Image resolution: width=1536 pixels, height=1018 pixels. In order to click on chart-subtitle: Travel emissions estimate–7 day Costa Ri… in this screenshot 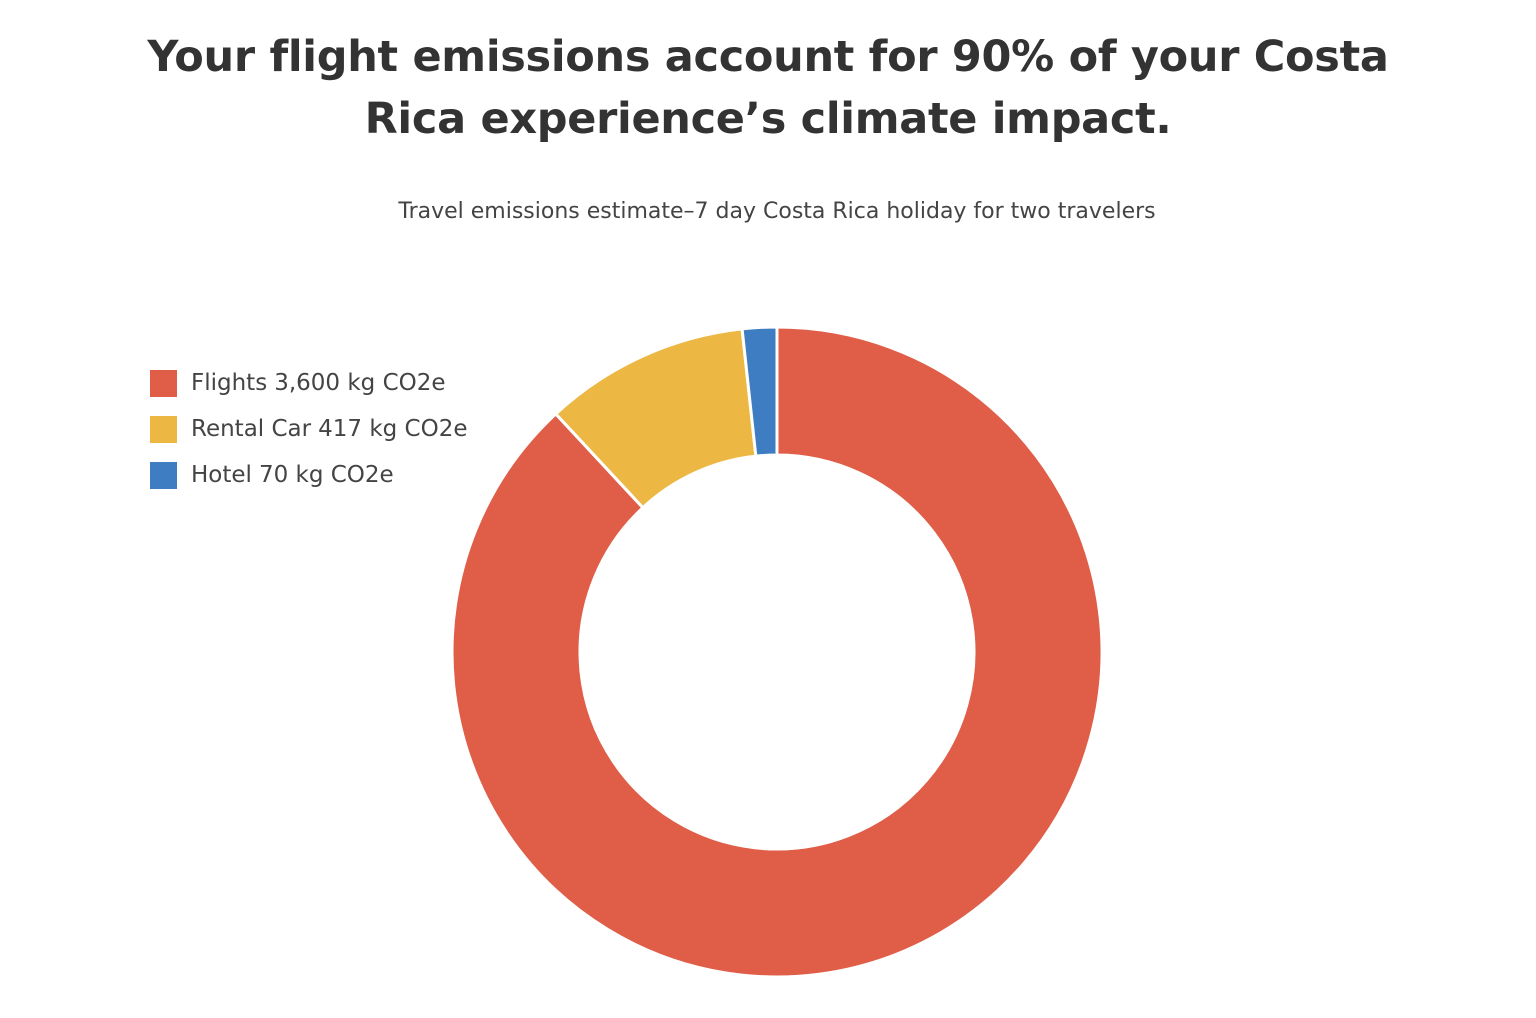, I will do `click(777, 211)`.